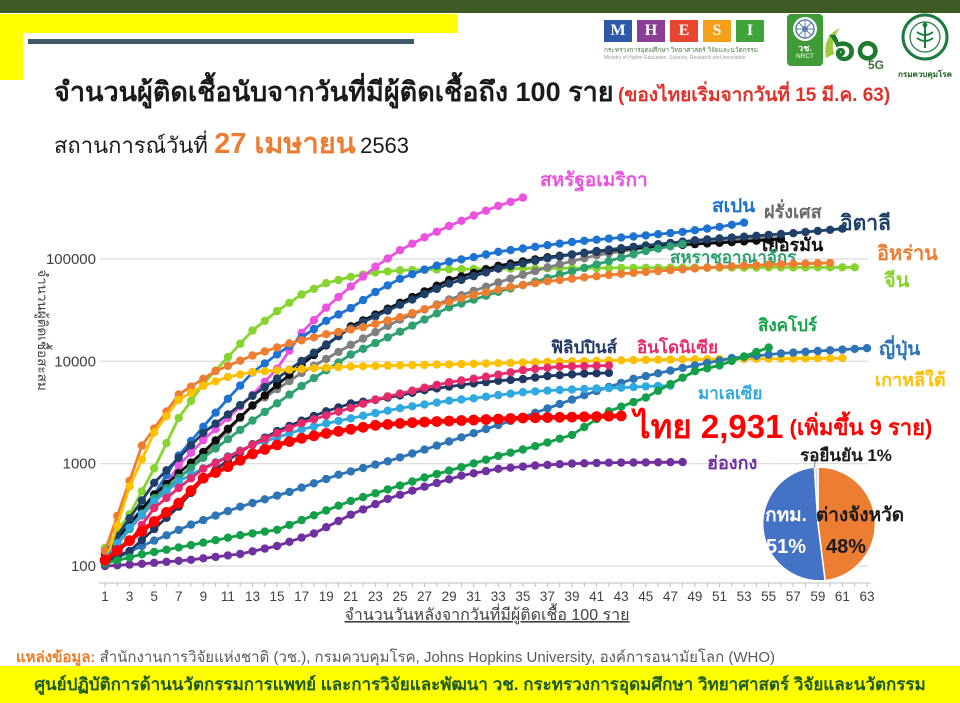 The height and width of the screenshot is (703, 960). I want to click on series-label-malaysia: มาเลเซีย, so click(730, 393).